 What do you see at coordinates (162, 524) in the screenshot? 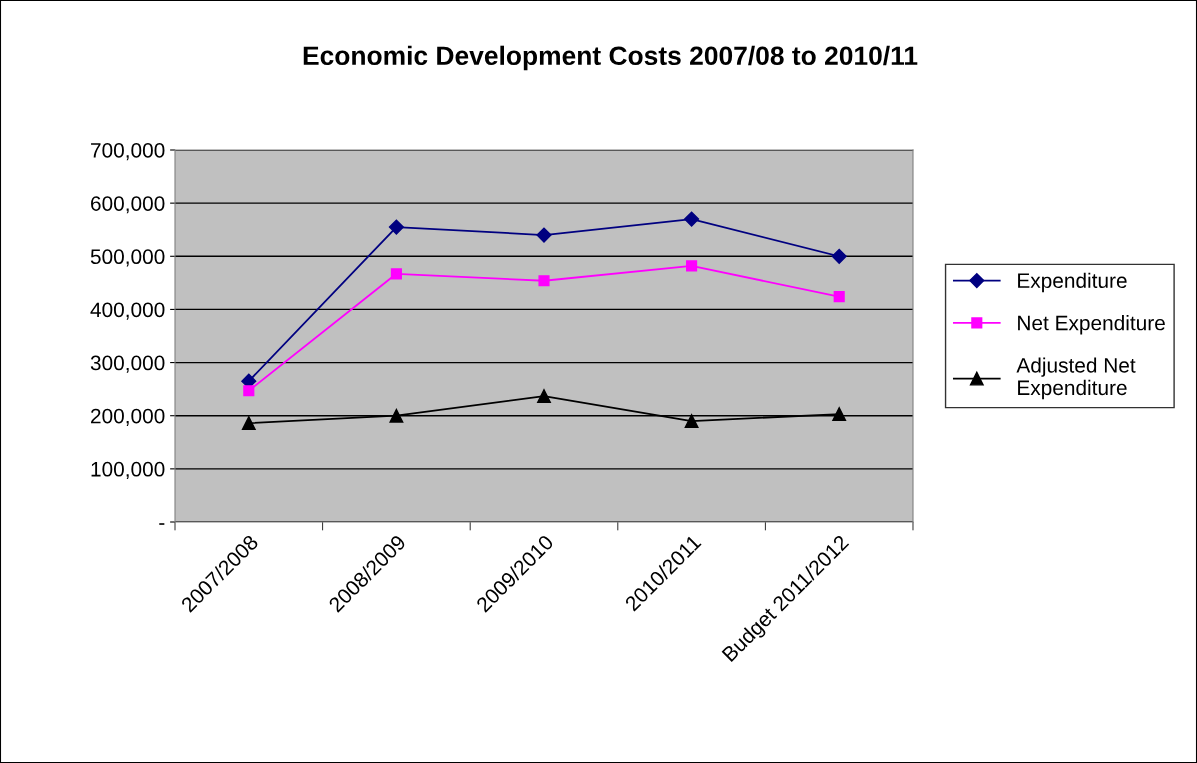
I see `y-tick-label: -` at bounding box center [162, 524].